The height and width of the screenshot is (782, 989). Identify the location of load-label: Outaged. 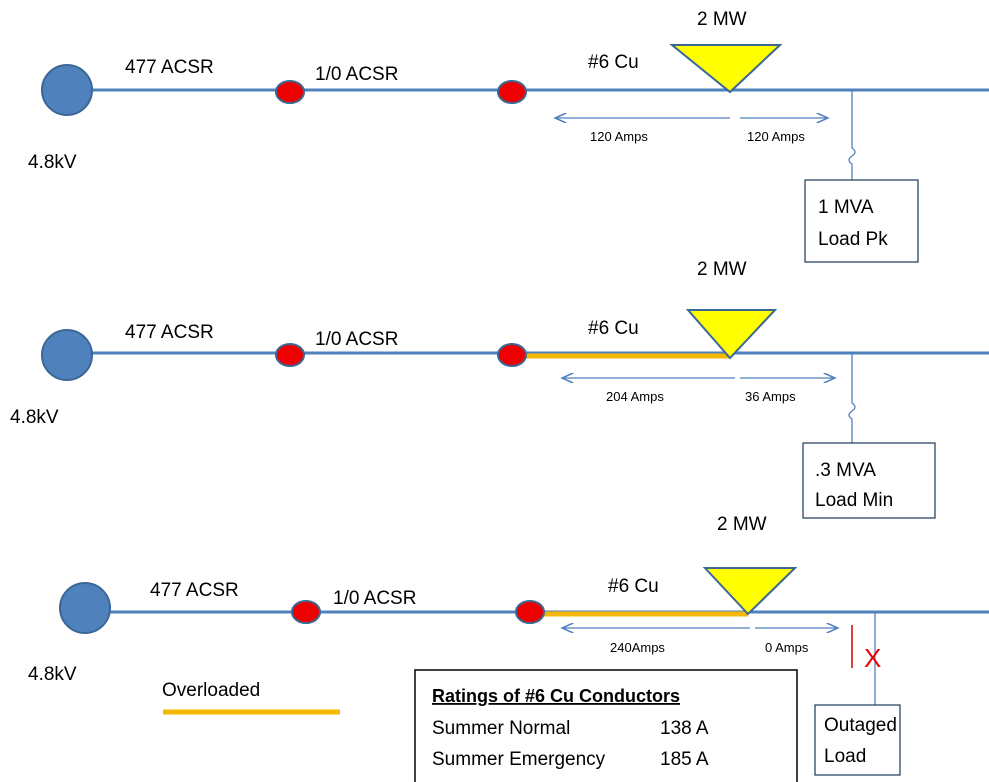
(860, 725).